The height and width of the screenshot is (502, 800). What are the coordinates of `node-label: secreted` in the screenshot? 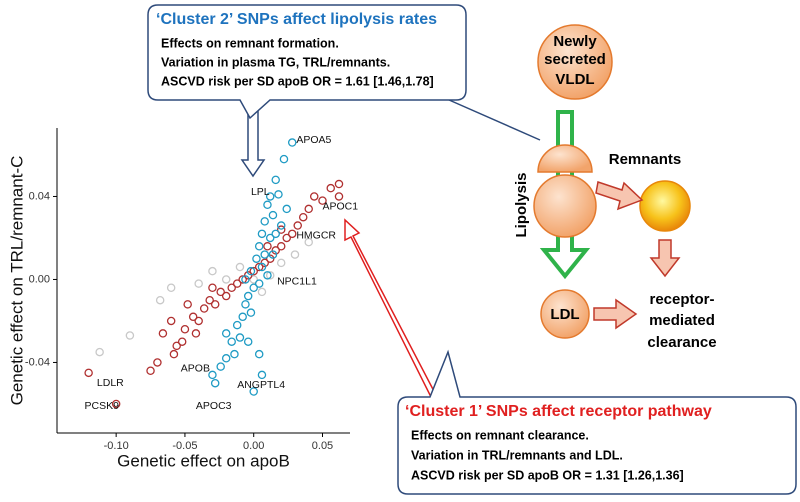 It's located at (575, 59).